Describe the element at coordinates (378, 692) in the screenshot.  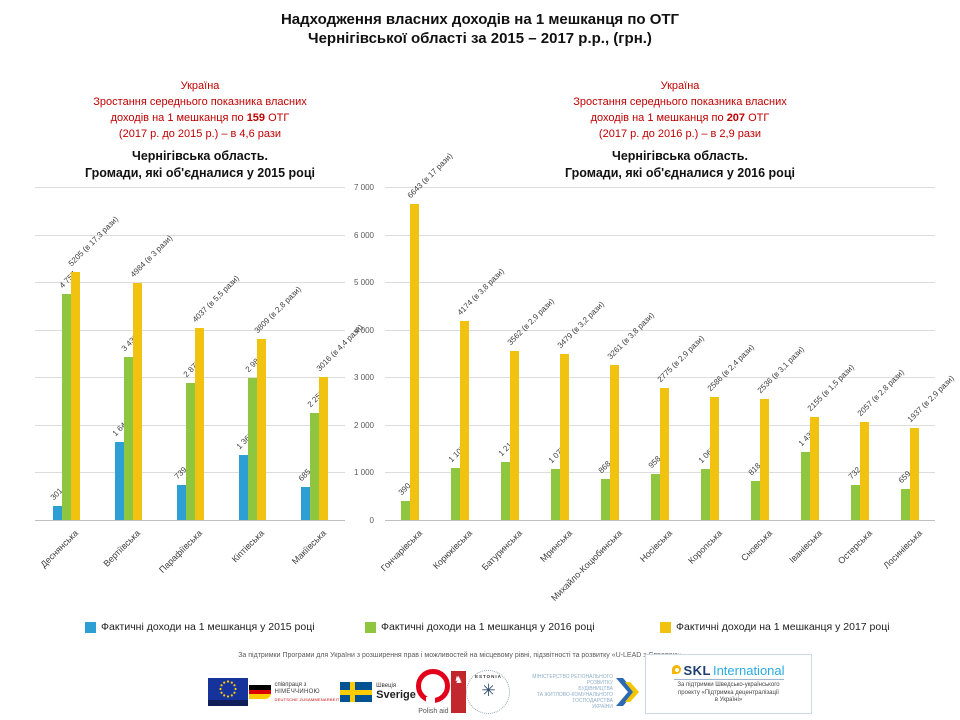
I see `sweden-logo: Швеція Sverige` at that location.